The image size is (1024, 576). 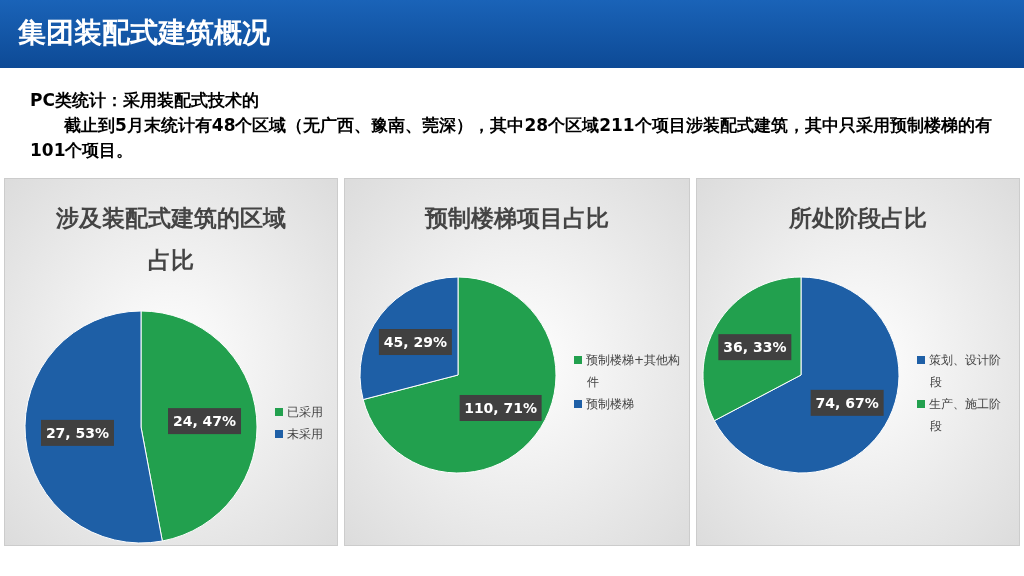 What do you see at coordinates (145, 100) in the screenshot?
I see `text: PC类统计：采用装配式技术的` at bounding box center [145, 100].